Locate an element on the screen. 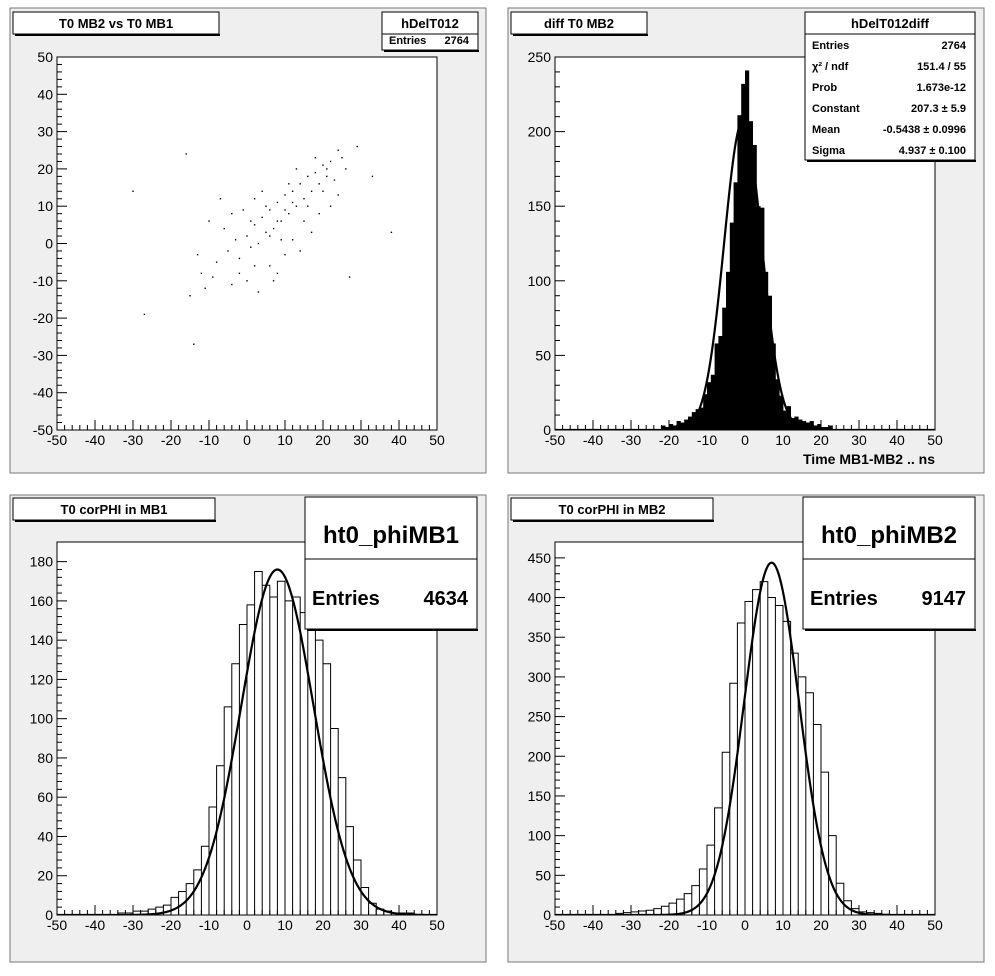  stats-value: 1.673e-12 is located at coordinates (941, 88).